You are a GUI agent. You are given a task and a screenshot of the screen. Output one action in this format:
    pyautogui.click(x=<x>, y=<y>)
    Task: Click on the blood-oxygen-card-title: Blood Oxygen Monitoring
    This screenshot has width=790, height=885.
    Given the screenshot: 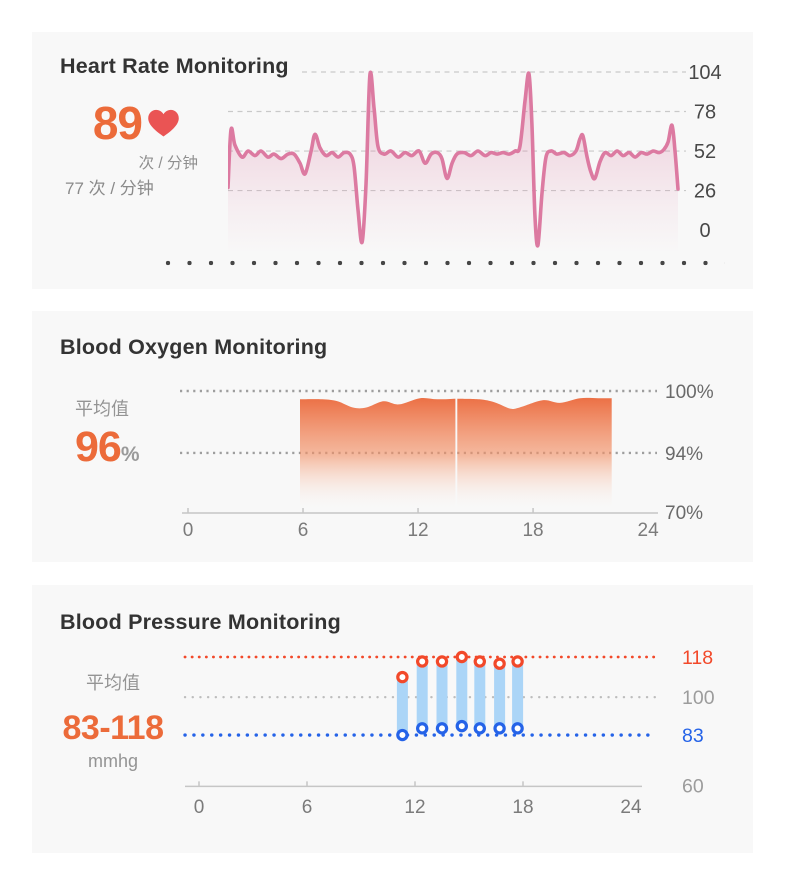 What is the action you would take?
    pyautogui.click(x=194, y=347)
    